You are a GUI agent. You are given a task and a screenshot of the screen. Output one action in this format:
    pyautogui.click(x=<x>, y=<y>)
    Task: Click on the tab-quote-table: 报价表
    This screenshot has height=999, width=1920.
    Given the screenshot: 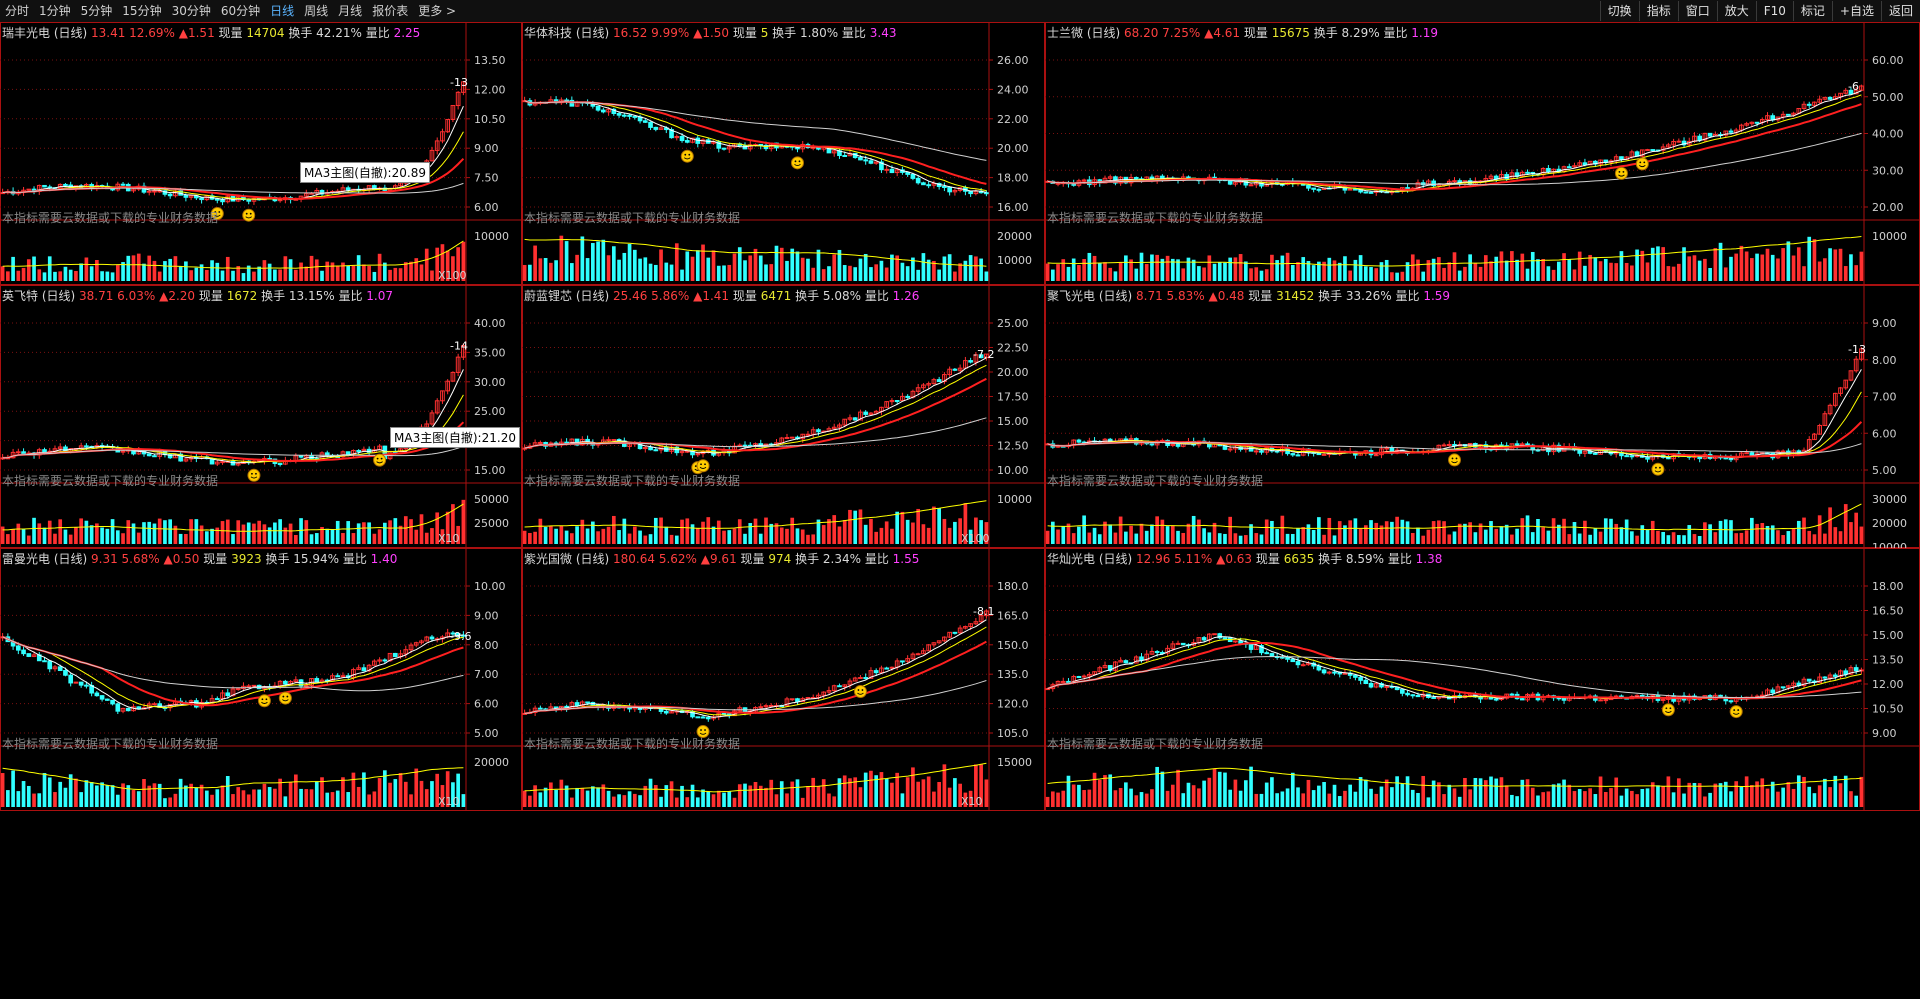 What is the action you would take?
    pyautogui.click(x=390, y=11)
    